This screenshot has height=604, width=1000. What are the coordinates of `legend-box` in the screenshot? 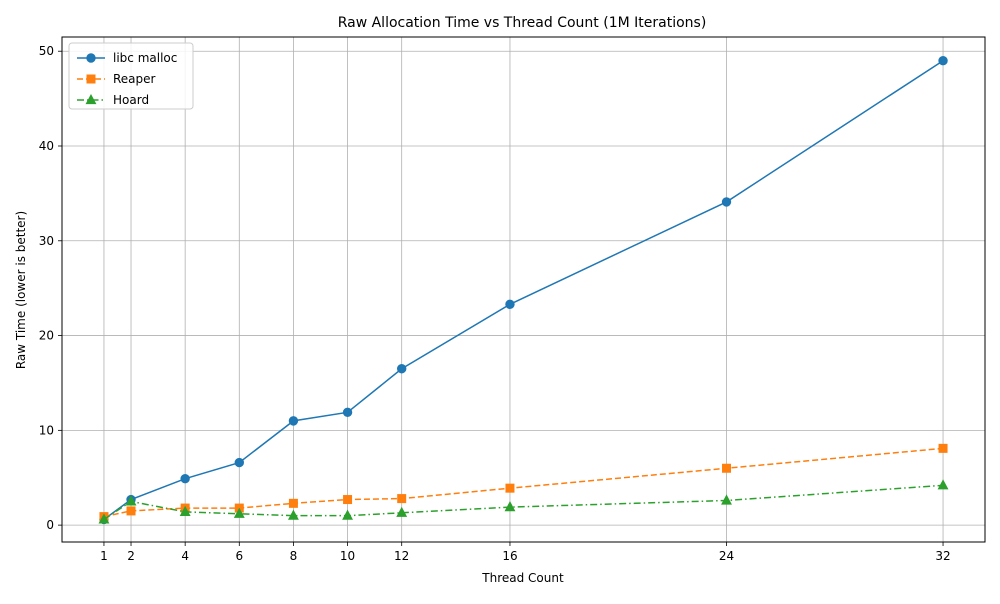 It's located at (131, 76).